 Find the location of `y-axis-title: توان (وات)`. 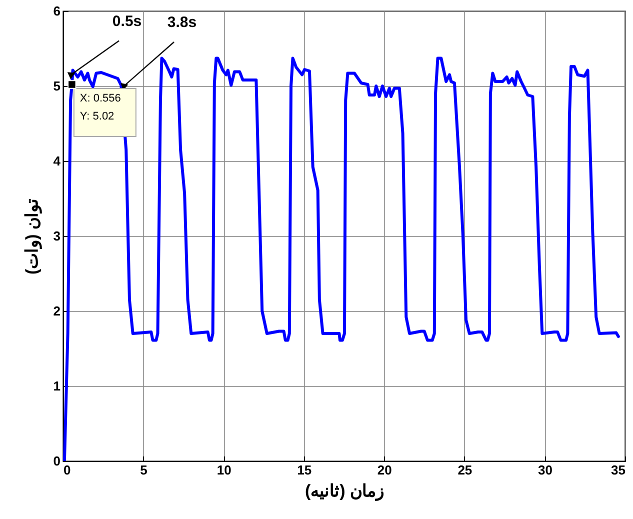

y-axis-title: توان (وات) is located at coordinates (32, 236).